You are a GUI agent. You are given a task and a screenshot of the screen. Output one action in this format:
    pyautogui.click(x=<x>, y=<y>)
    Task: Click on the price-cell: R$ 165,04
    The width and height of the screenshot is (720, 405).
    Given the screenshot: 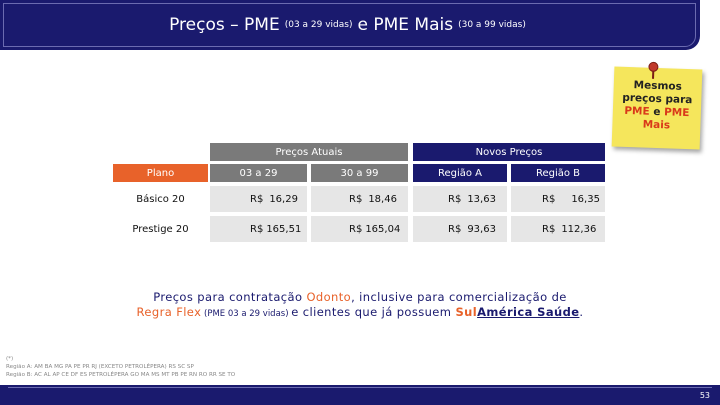 What is the action you would take?
    pyautogui.click(x=359, y=229)
    